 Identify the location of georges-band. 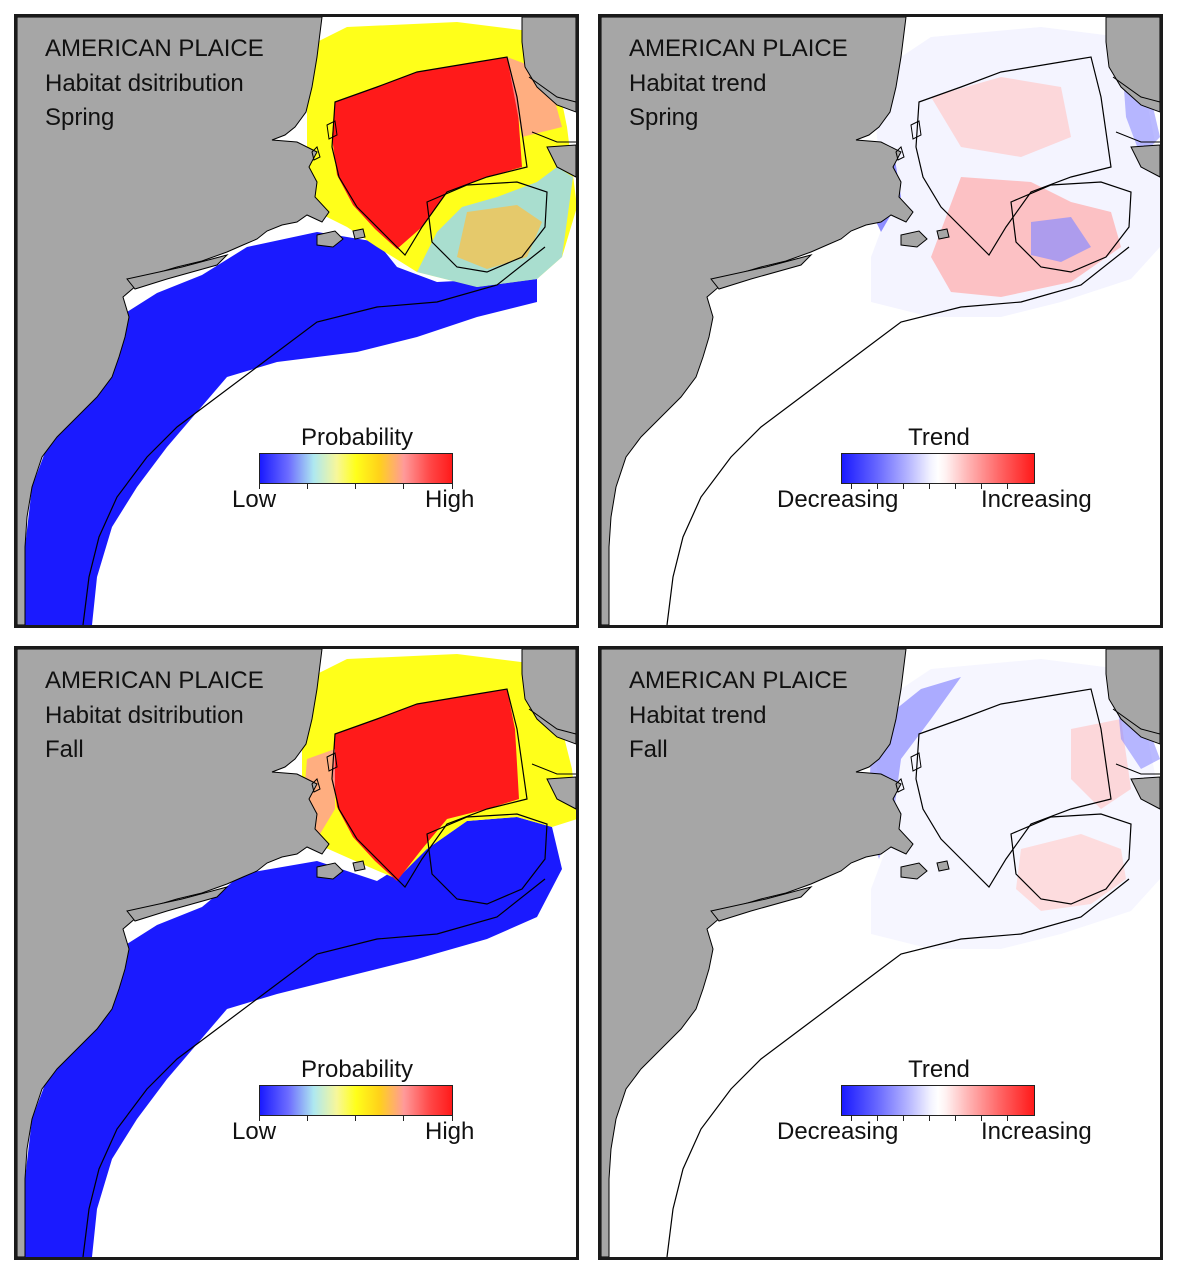
(499, 237).